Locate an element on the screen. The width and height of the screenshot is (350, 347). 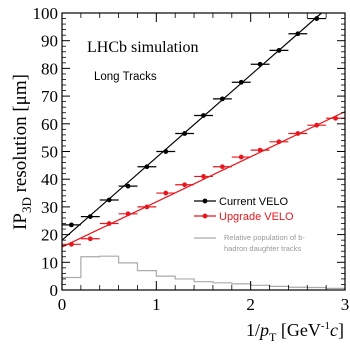
x-axis-label-main: 1/ is located at coordinates (253, 330).